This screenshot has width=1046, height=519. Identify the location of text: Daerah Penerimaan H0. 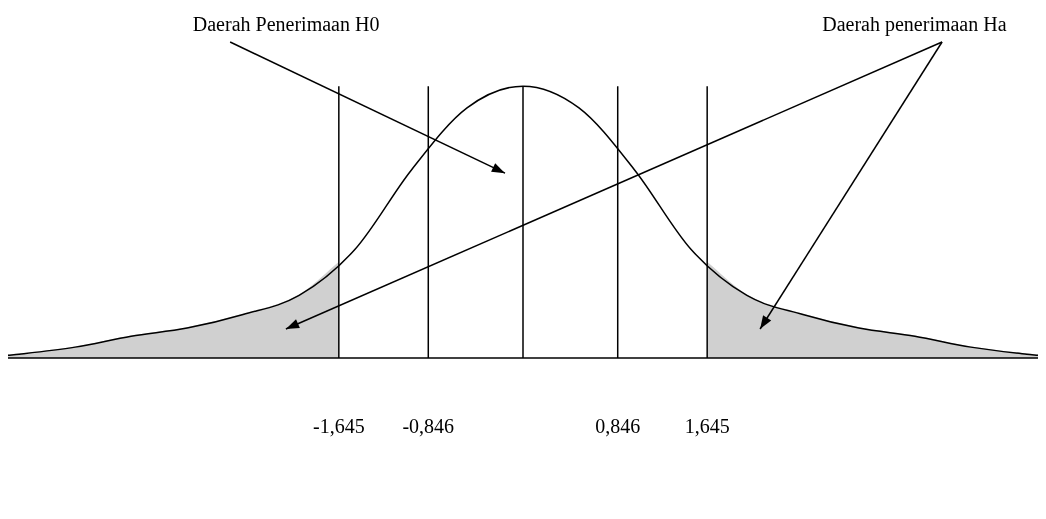
(286, 24).